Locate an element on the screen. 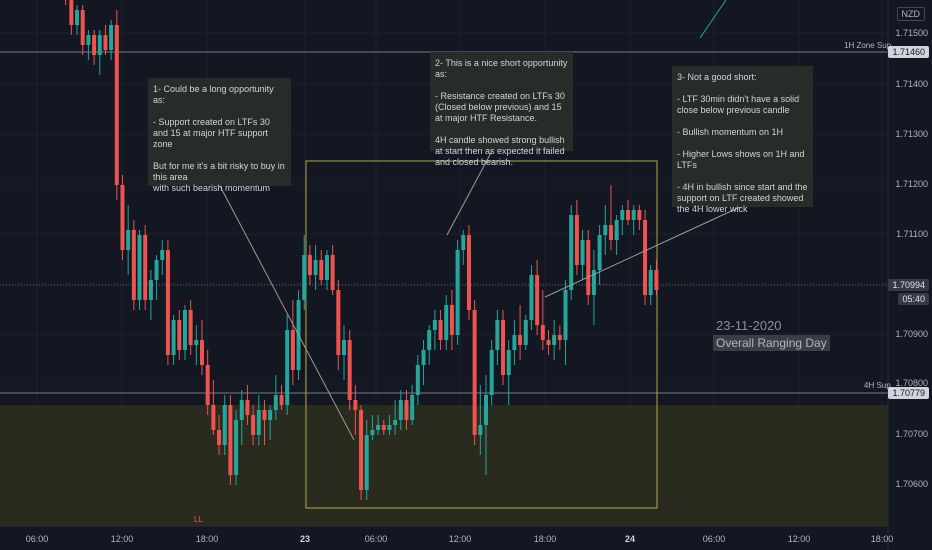 The height and width of the screenshot is (550, 932). y-tick-10: 1.70600 is located at coordinates (911, 484).